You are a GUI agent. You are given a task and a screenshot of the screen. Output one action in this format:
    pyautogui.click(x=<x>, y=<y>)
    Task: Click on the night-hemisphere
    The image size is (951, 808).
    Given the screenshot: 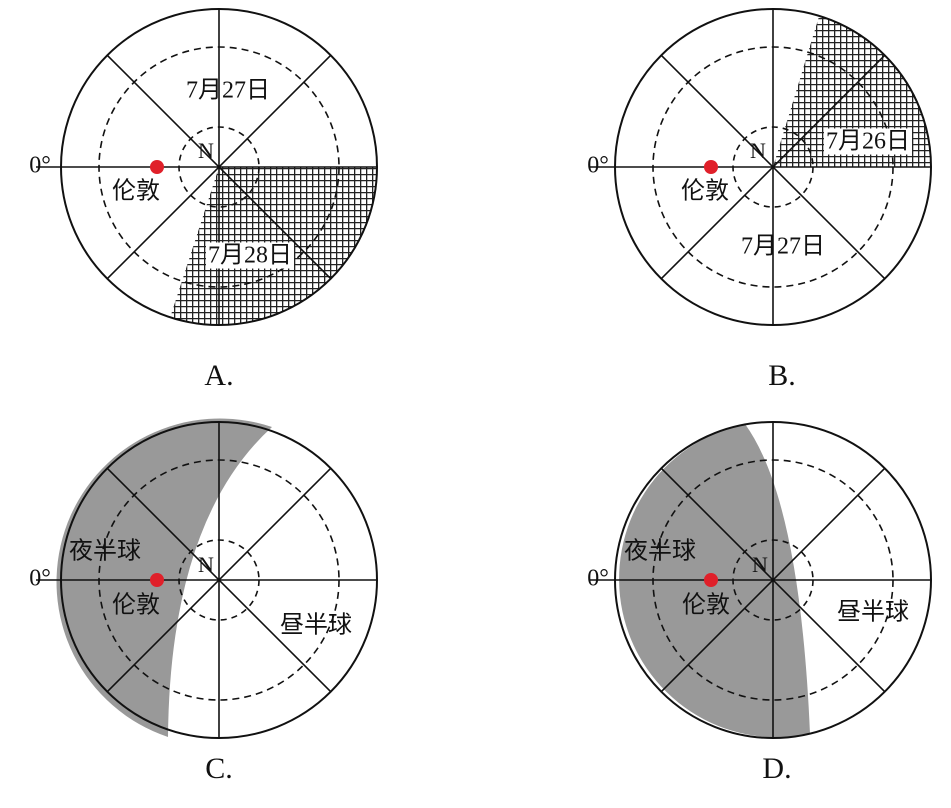 What is the action you would take?
    pyautogui.click(x=164, y=577)
    